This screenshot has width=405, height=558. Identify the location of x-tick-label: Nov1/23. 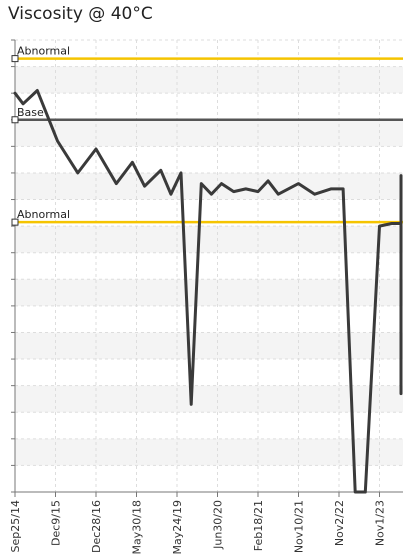
(380, 523).